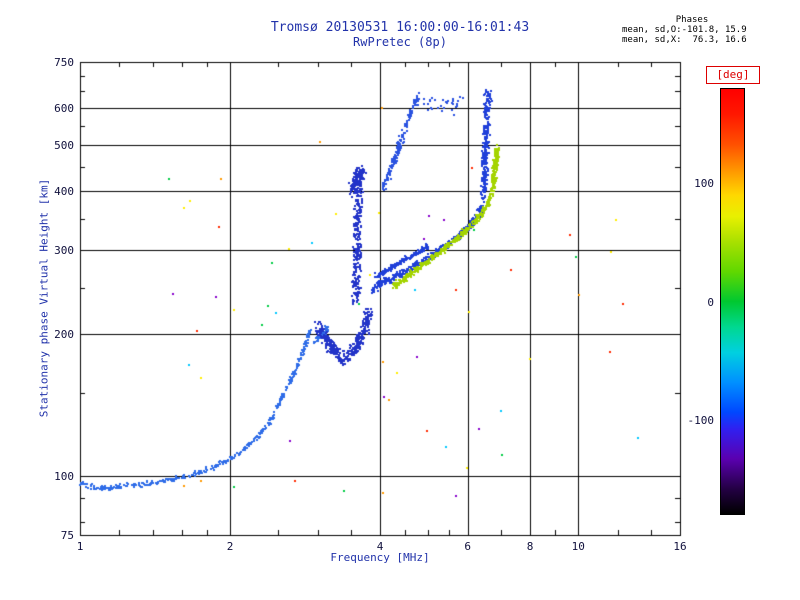 This screenshot has width=800, height=600. I want to click on y-axis-label: Stationary phase Virtual Height [km], so click(44, 298).